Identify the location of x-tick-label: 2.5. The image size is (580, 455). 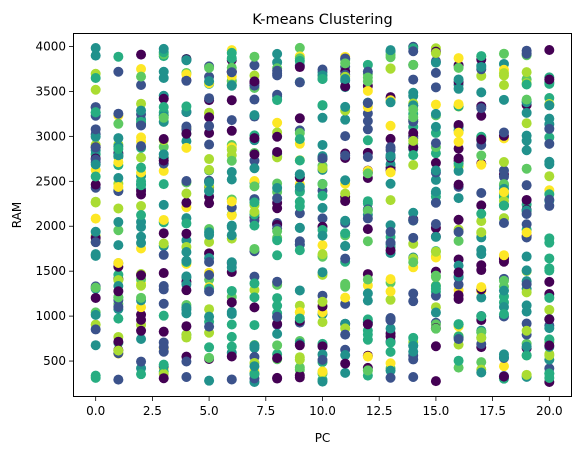
(152, 411).